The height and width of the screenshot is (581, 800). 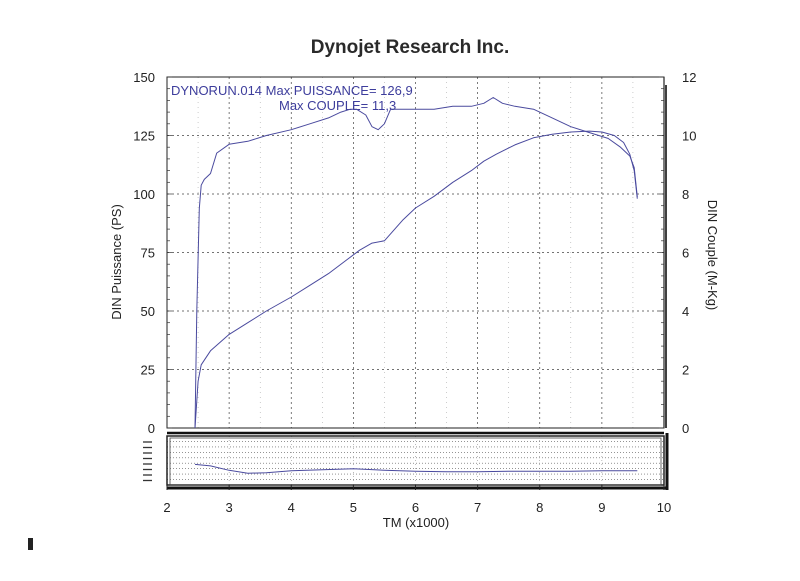 I want to click on y-left-tick-label: 75, so click(x=148, y=253).